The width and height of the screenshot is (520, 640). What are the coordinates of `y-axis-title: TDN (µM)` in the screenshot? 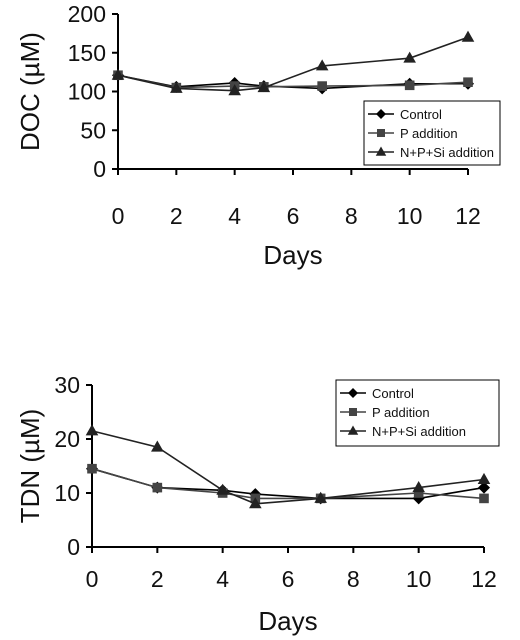 It's located at (30, 466).